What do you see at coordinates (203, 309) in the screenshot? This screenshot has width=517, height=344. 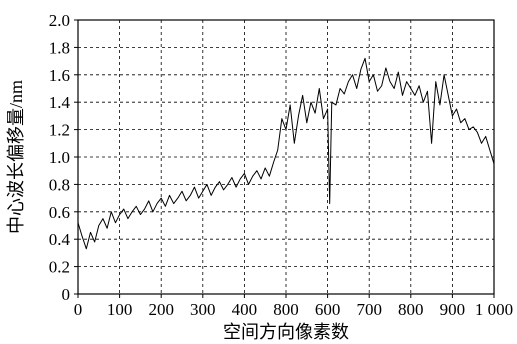 I see `x-tick-label: 300` at bounding box center [203, 309].